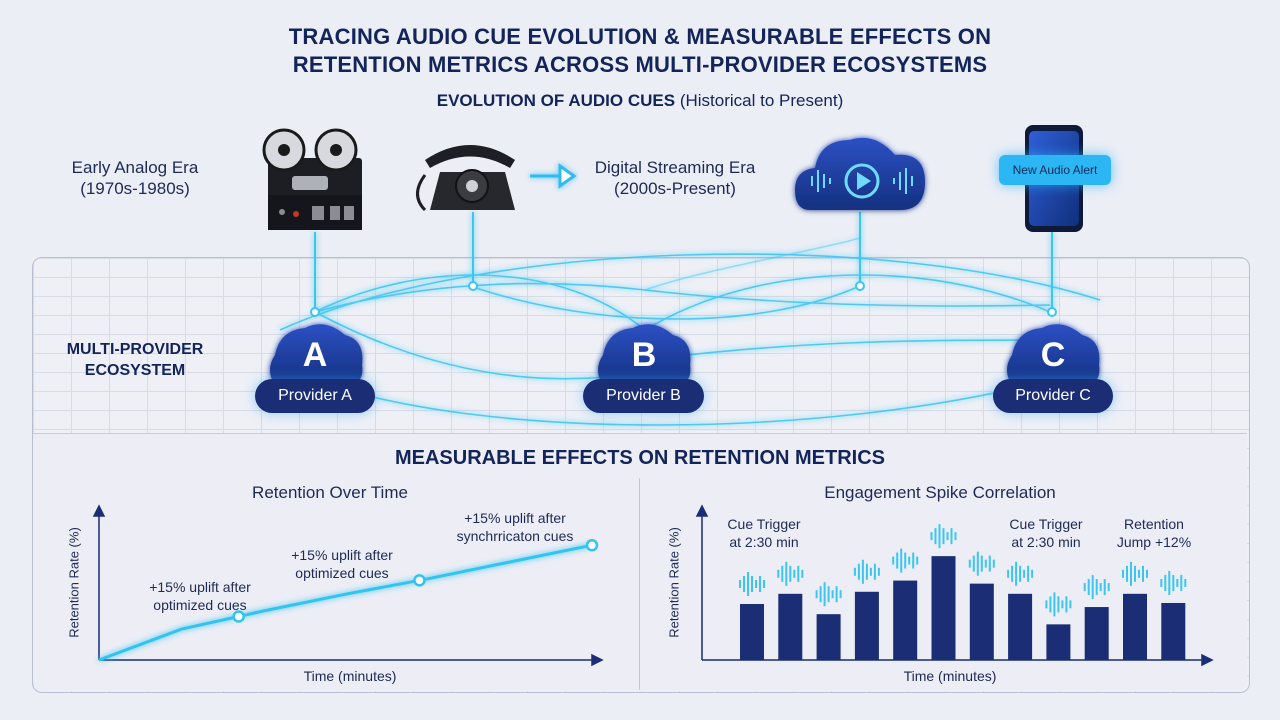 The width and height of the screenshot is (1280, 720). What do you see at coordinates (515, 518) in the screenshot?
I see `left-annotation-3-line-1: +15% uplift after` at bounding box center [515, 518].